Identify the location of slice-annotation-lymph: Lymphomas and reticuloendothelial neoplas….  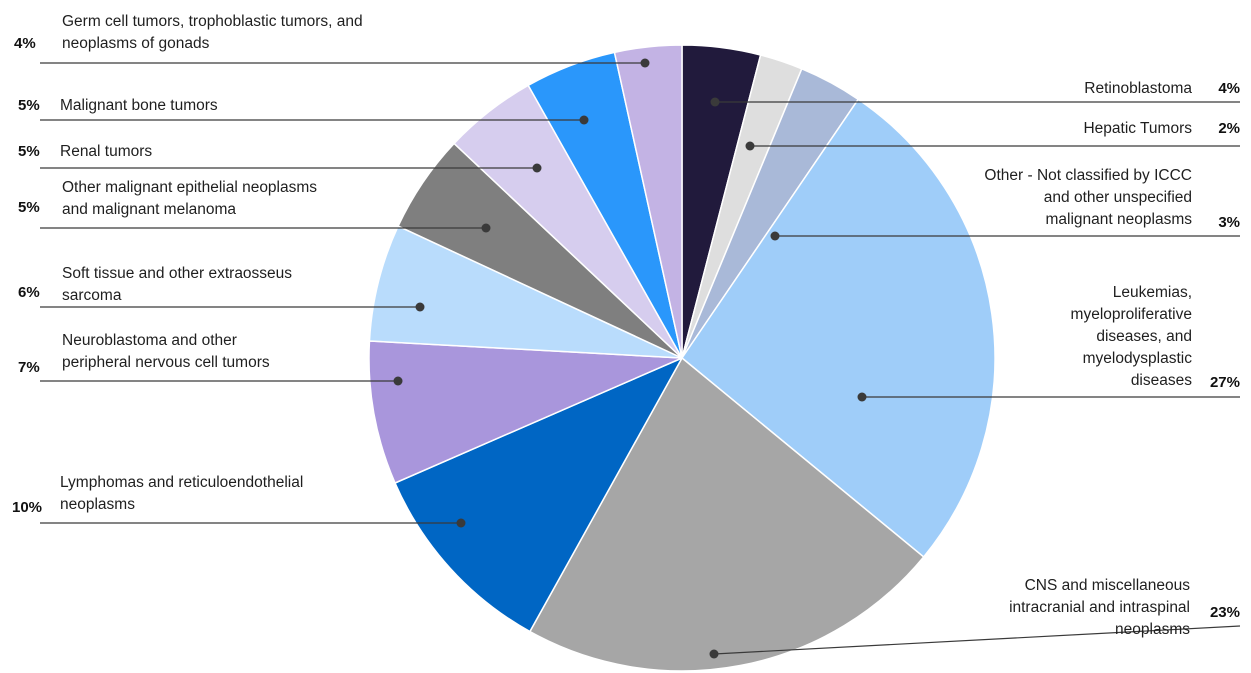
(239, 501).